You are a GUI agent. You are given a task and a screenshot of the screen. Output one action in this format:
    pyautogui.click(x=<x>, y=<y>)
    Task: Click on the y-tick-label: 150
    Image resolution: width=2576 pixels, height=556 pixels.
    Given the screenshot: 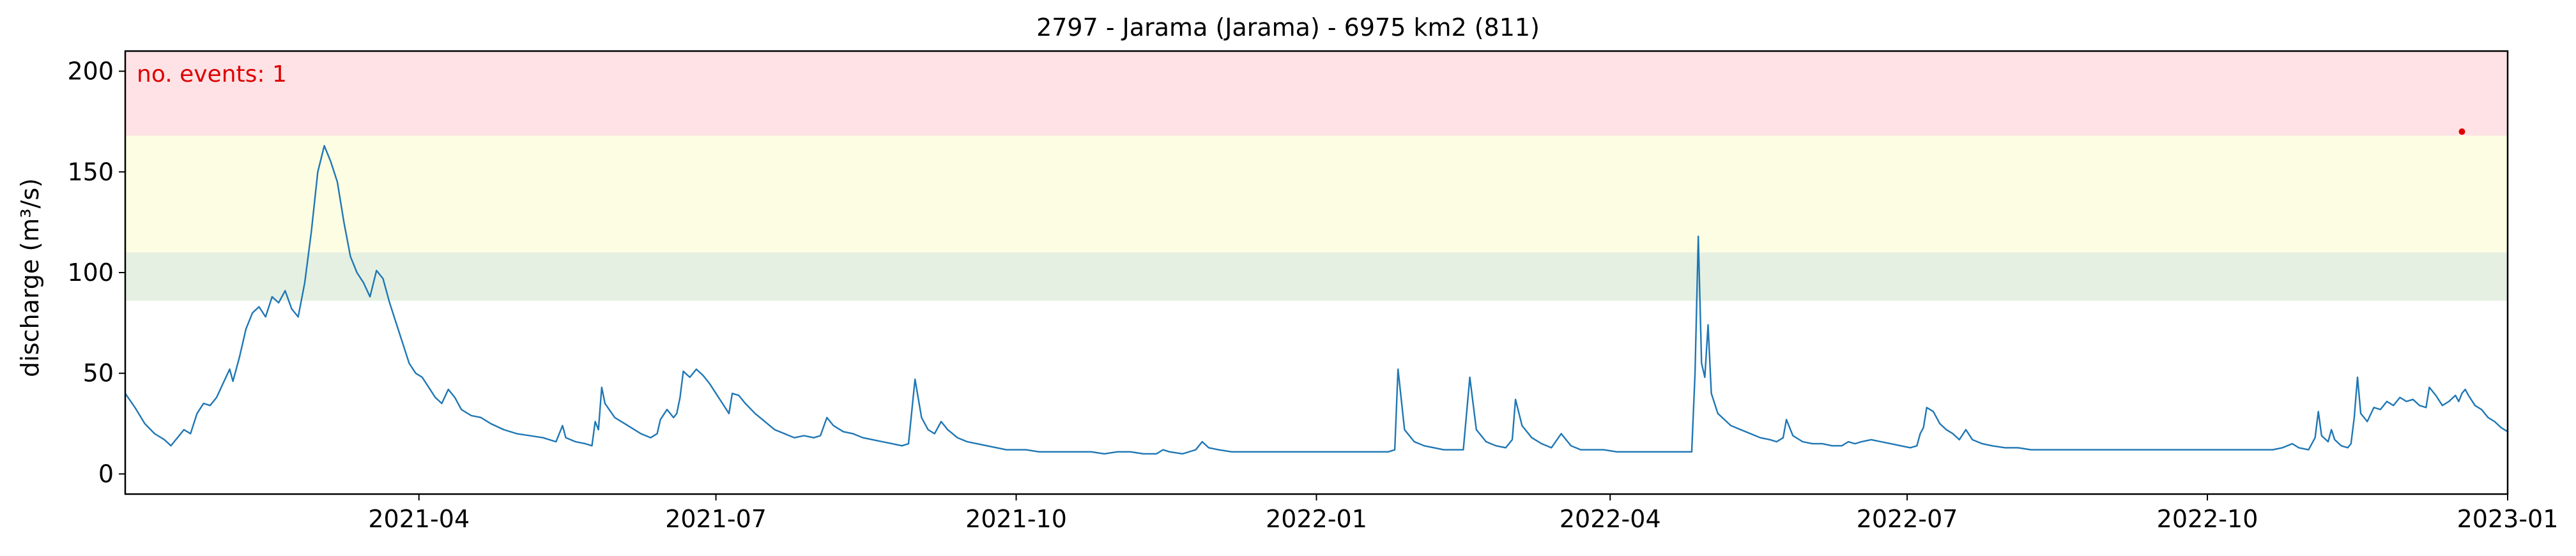 What is the action you would take?
    pyautogui.click(x=90, y=172)
    